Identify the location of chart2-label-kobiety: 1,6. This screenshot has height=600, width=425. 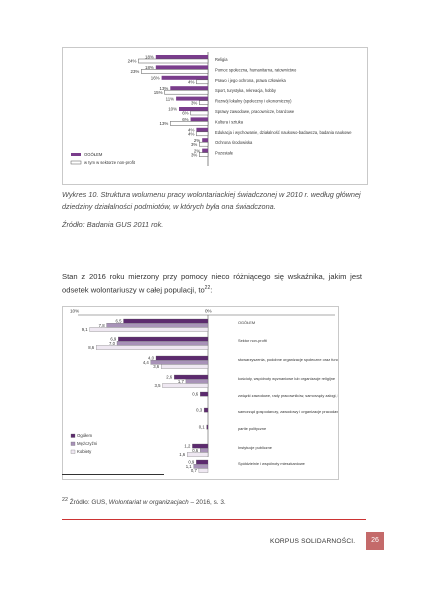
(182, 454).